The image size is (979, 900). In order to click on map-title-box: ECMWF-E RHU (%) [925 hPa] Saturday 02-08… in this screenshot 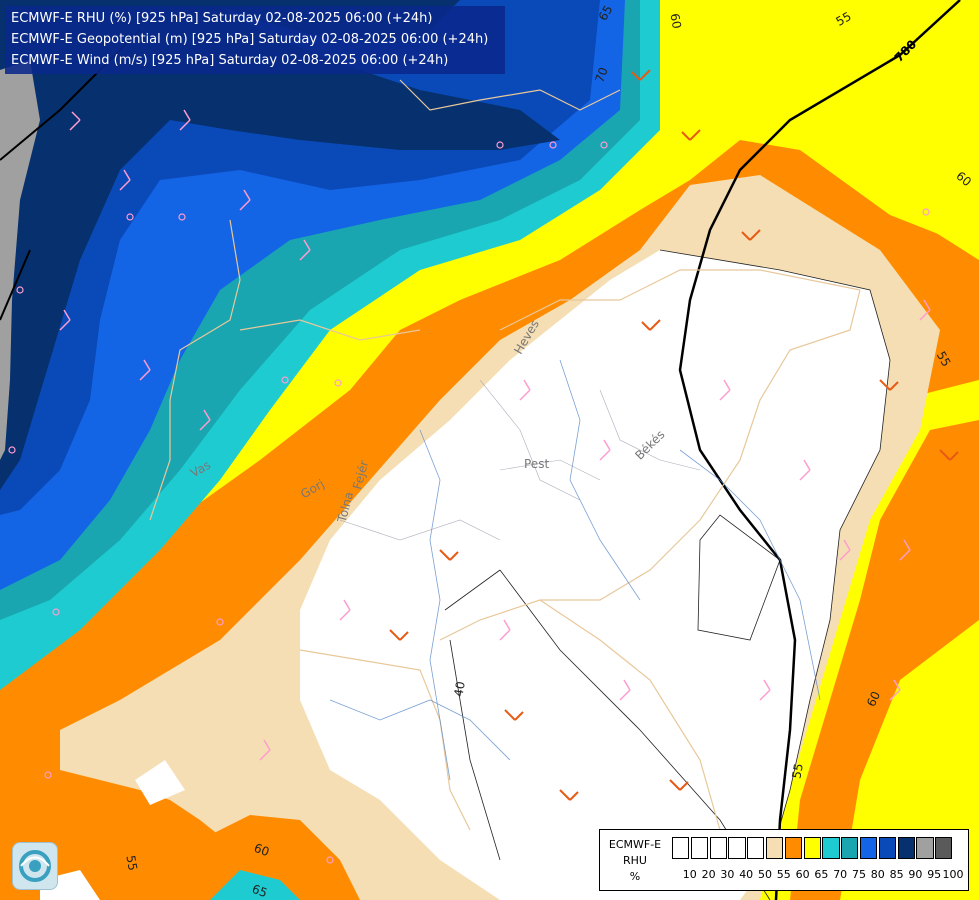, I will do `click(255, 40)`.